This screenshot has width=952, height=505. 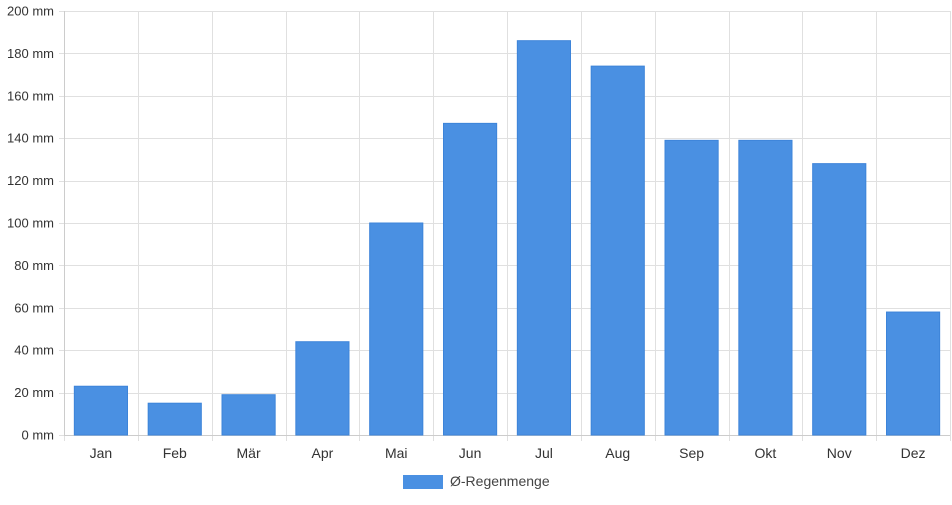 I want to click on legend: Ø-Regenmenge, so click(x=476, y=481).